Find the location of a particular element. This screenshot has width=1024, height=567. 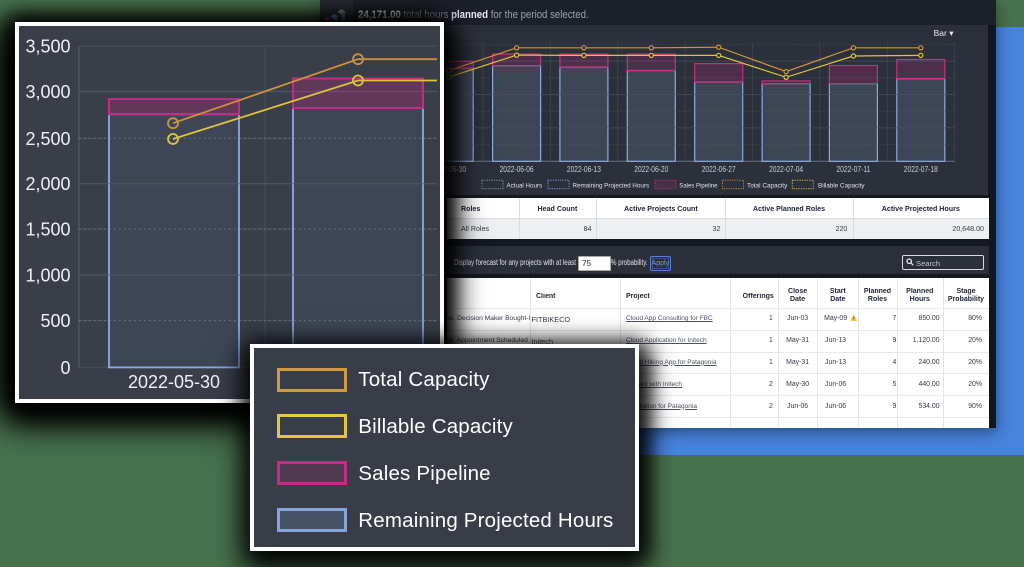

svg-text: 2,500 is located at coordinates (47, 139).